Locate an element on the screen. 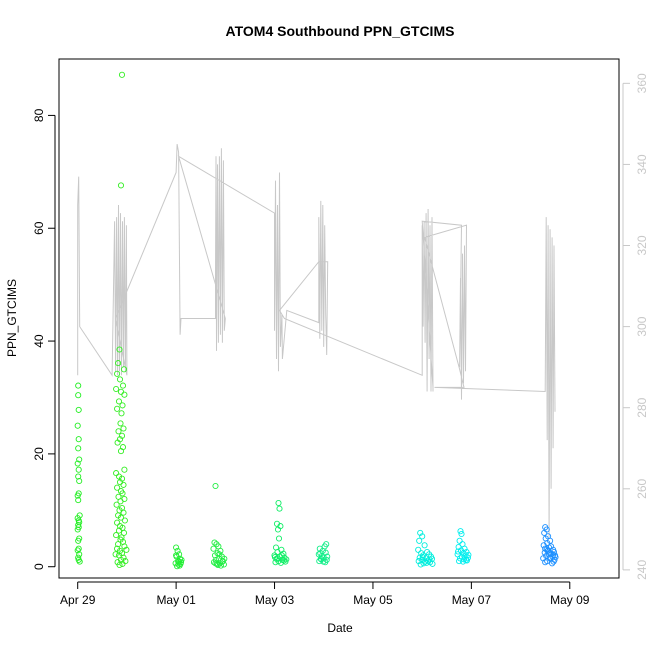 This screenshot has width=650, height=650. x-axis-label: Date is located at coordinates (340, 628).